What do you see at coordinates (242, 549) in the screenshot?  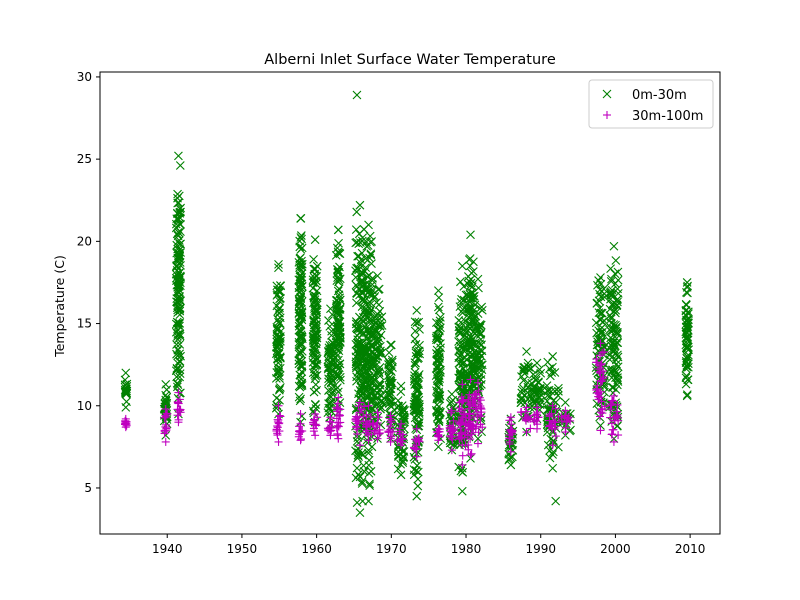 I see `x-tick-label: 1950` at bounding box center [242, 549].